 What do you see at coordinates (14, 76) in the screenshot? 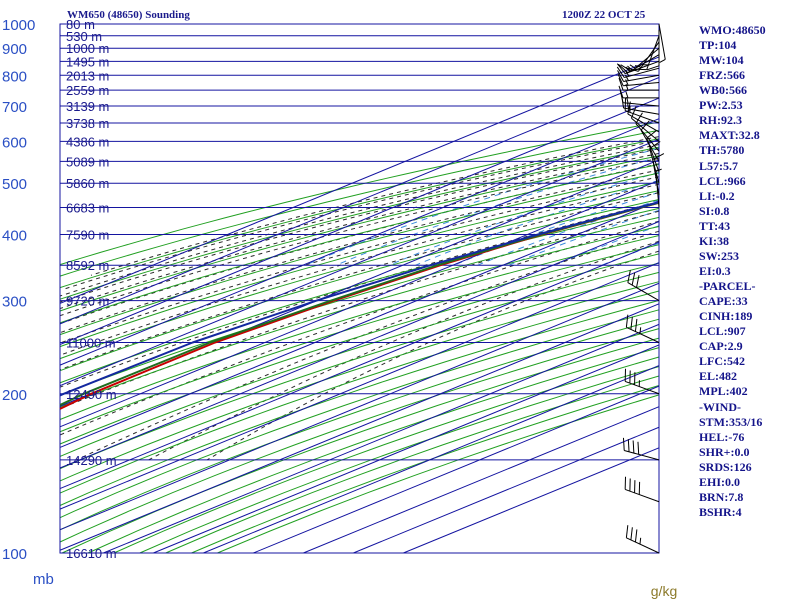
I see `pressure-tick-label: 800` at bounding box center [14, 76].